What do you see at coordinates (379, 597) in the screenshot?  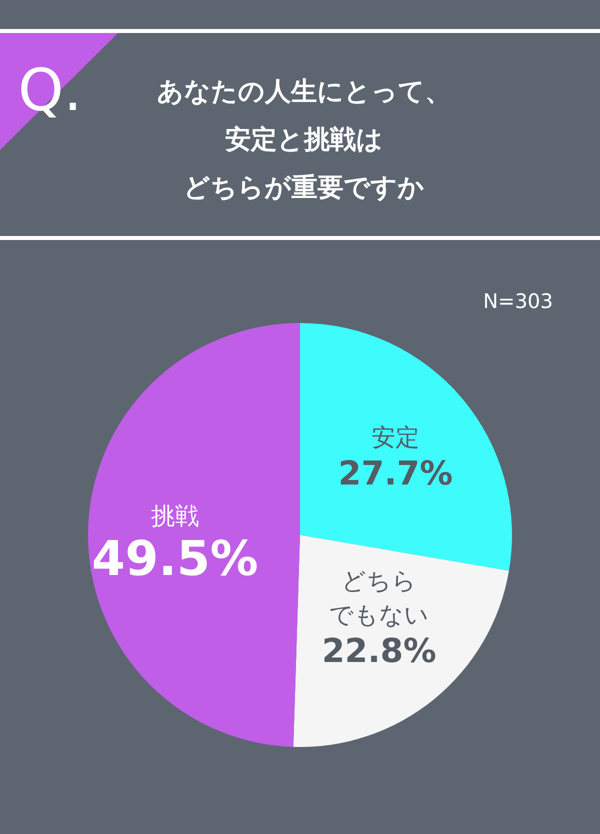 I see `slice-label: どちらでもない` at bounding box center [379, 597].